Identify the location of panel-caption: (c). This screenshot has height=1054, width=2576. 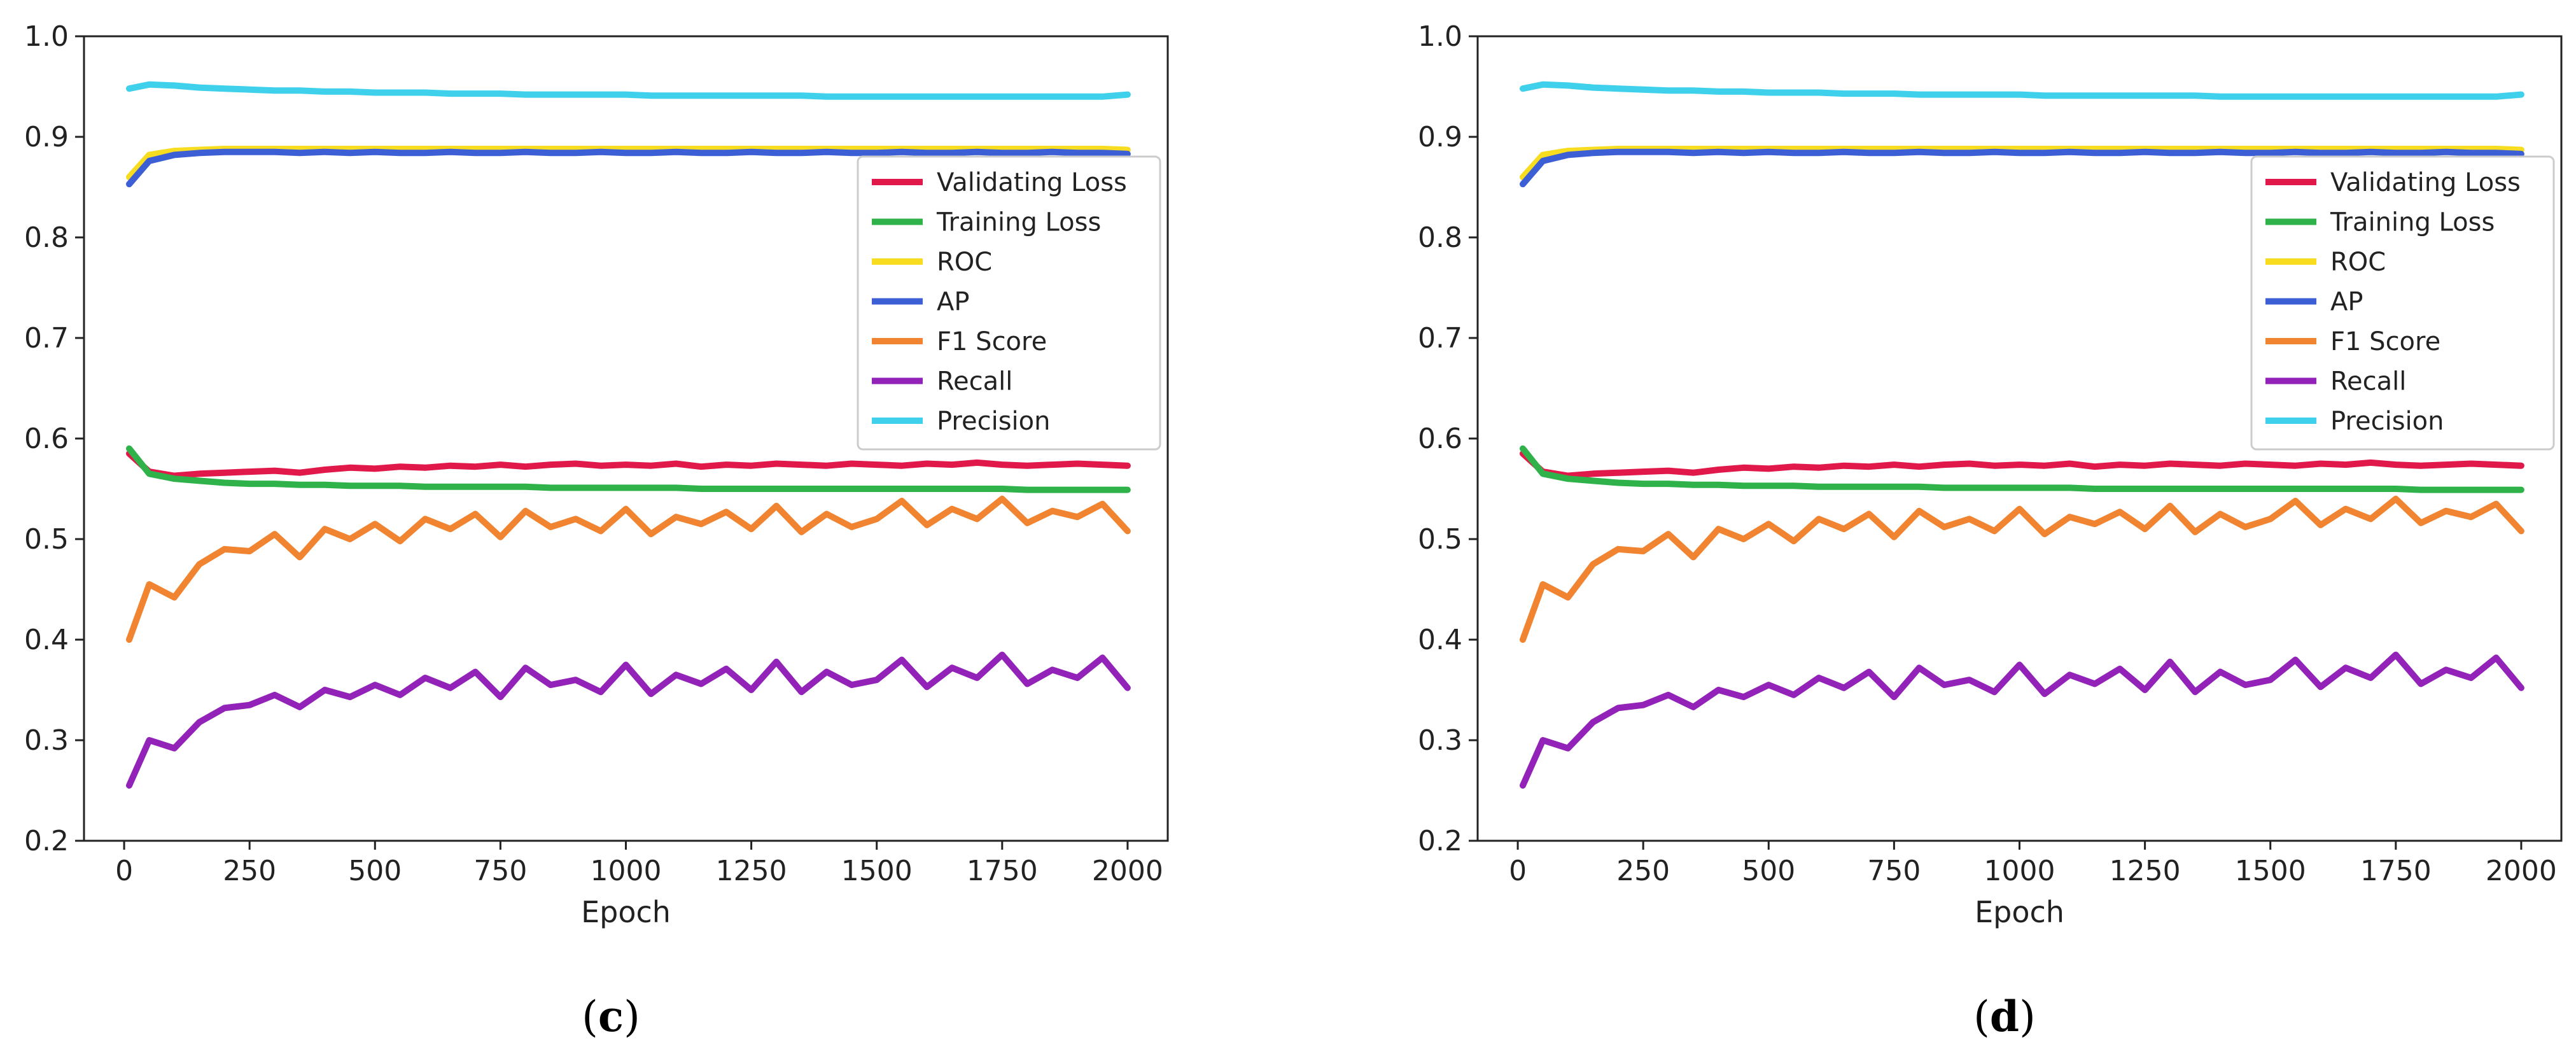
(611, 1016).